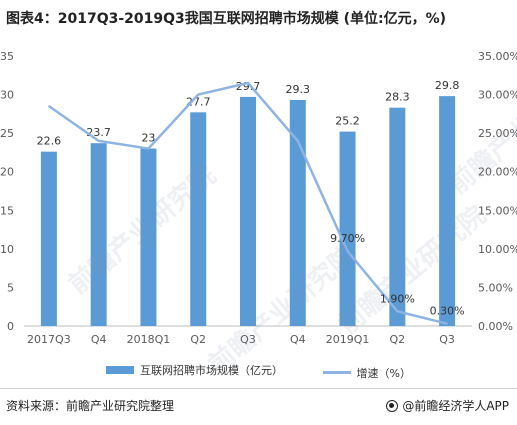 The height and width of the screenshot is (425, 517). Describe the element at coordinates (258, 406) in the screenshot. I see `footer: 资料来源：前瞻产业研究院整理 @前瞻经济学人APP` at that location.